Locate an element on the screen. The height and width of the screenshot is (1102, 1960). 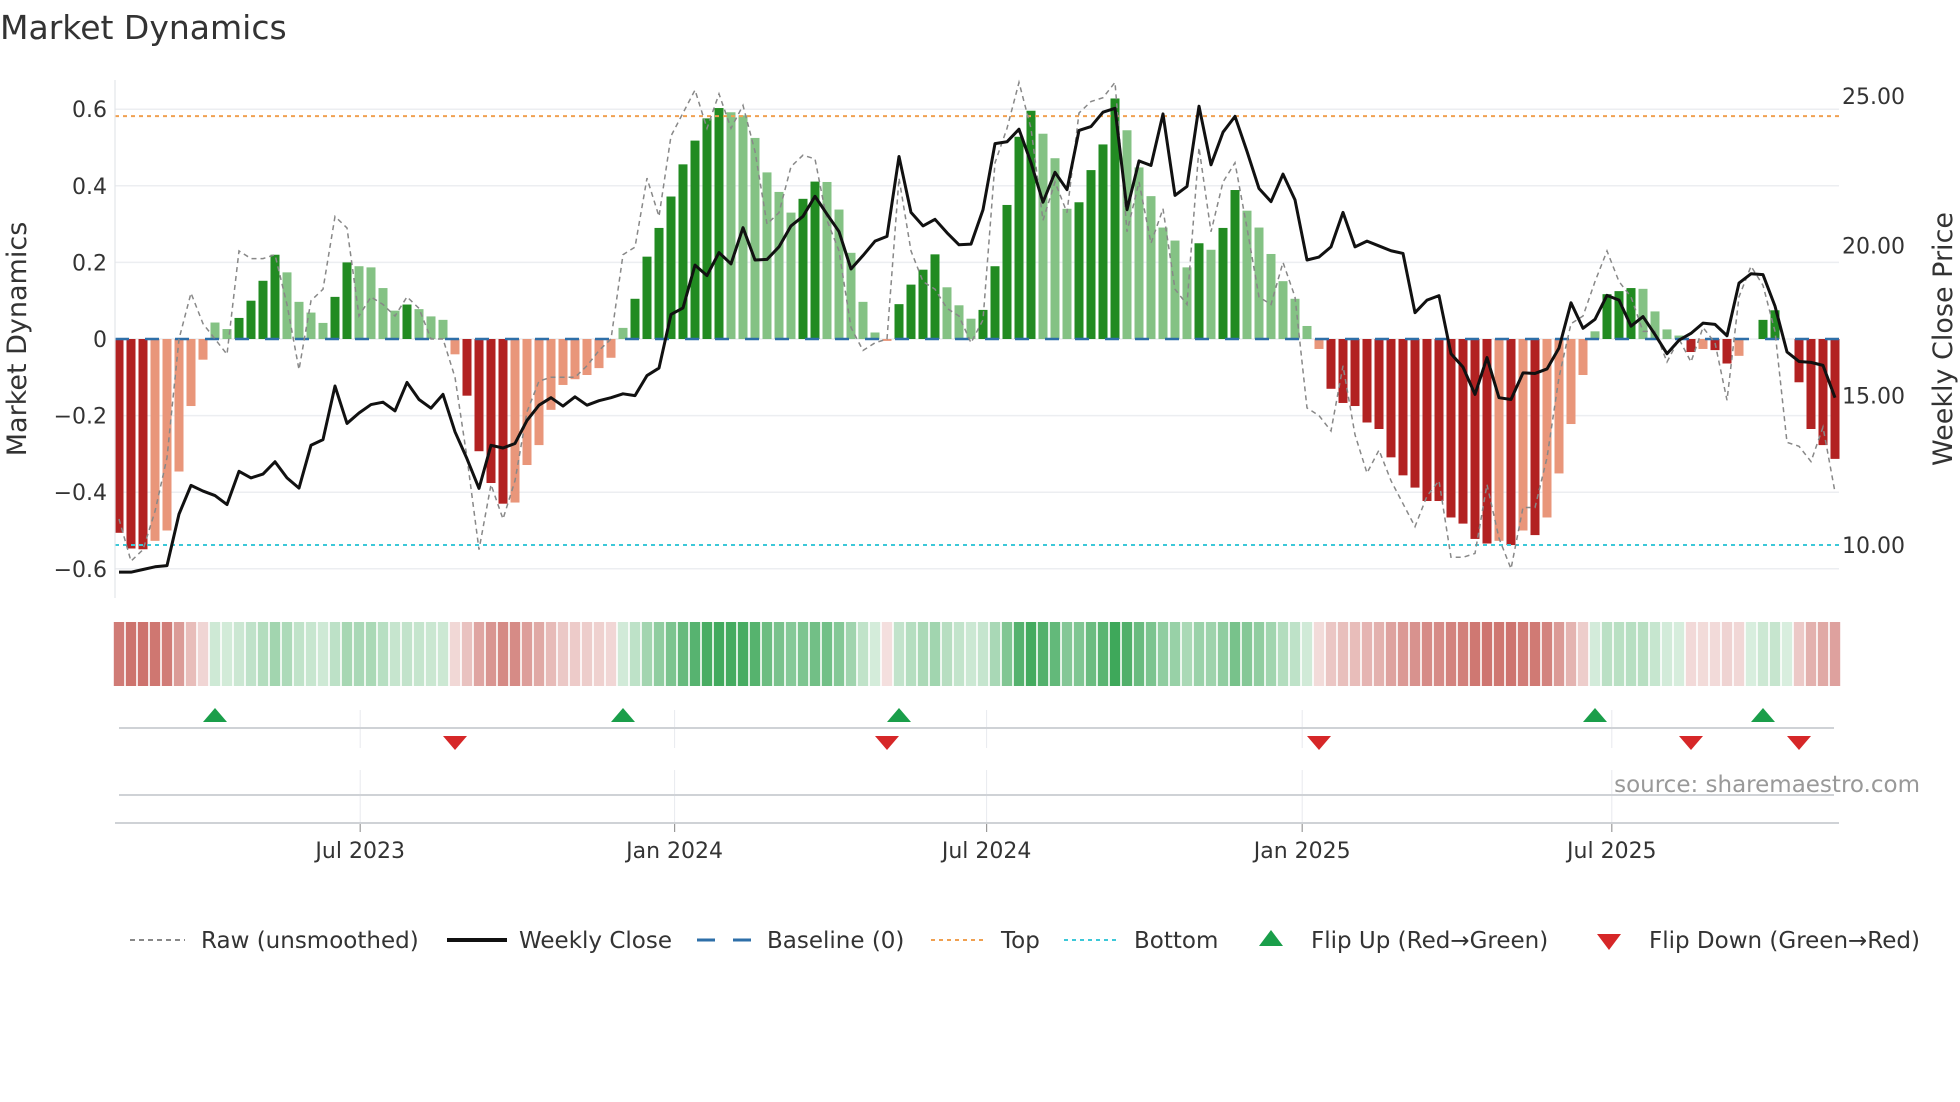
legend-flip-up-icon is located at coordinates (1271, 938).